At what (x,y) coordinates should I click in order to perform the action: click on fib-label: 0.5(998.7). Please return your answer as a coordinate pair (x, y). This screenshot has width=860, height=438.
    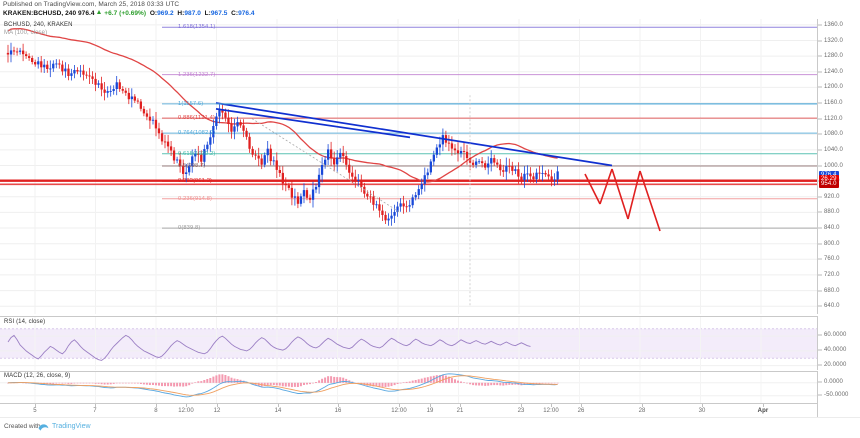
    Looking at the image, I should click on (192, 166).